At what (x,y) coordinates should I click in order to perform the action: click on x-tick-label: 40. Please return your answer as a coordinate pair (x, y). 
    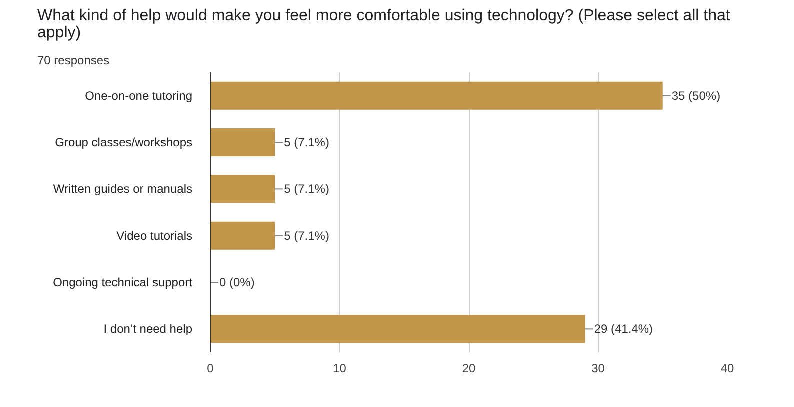
    Looking at the image, I should click on (727, 369).